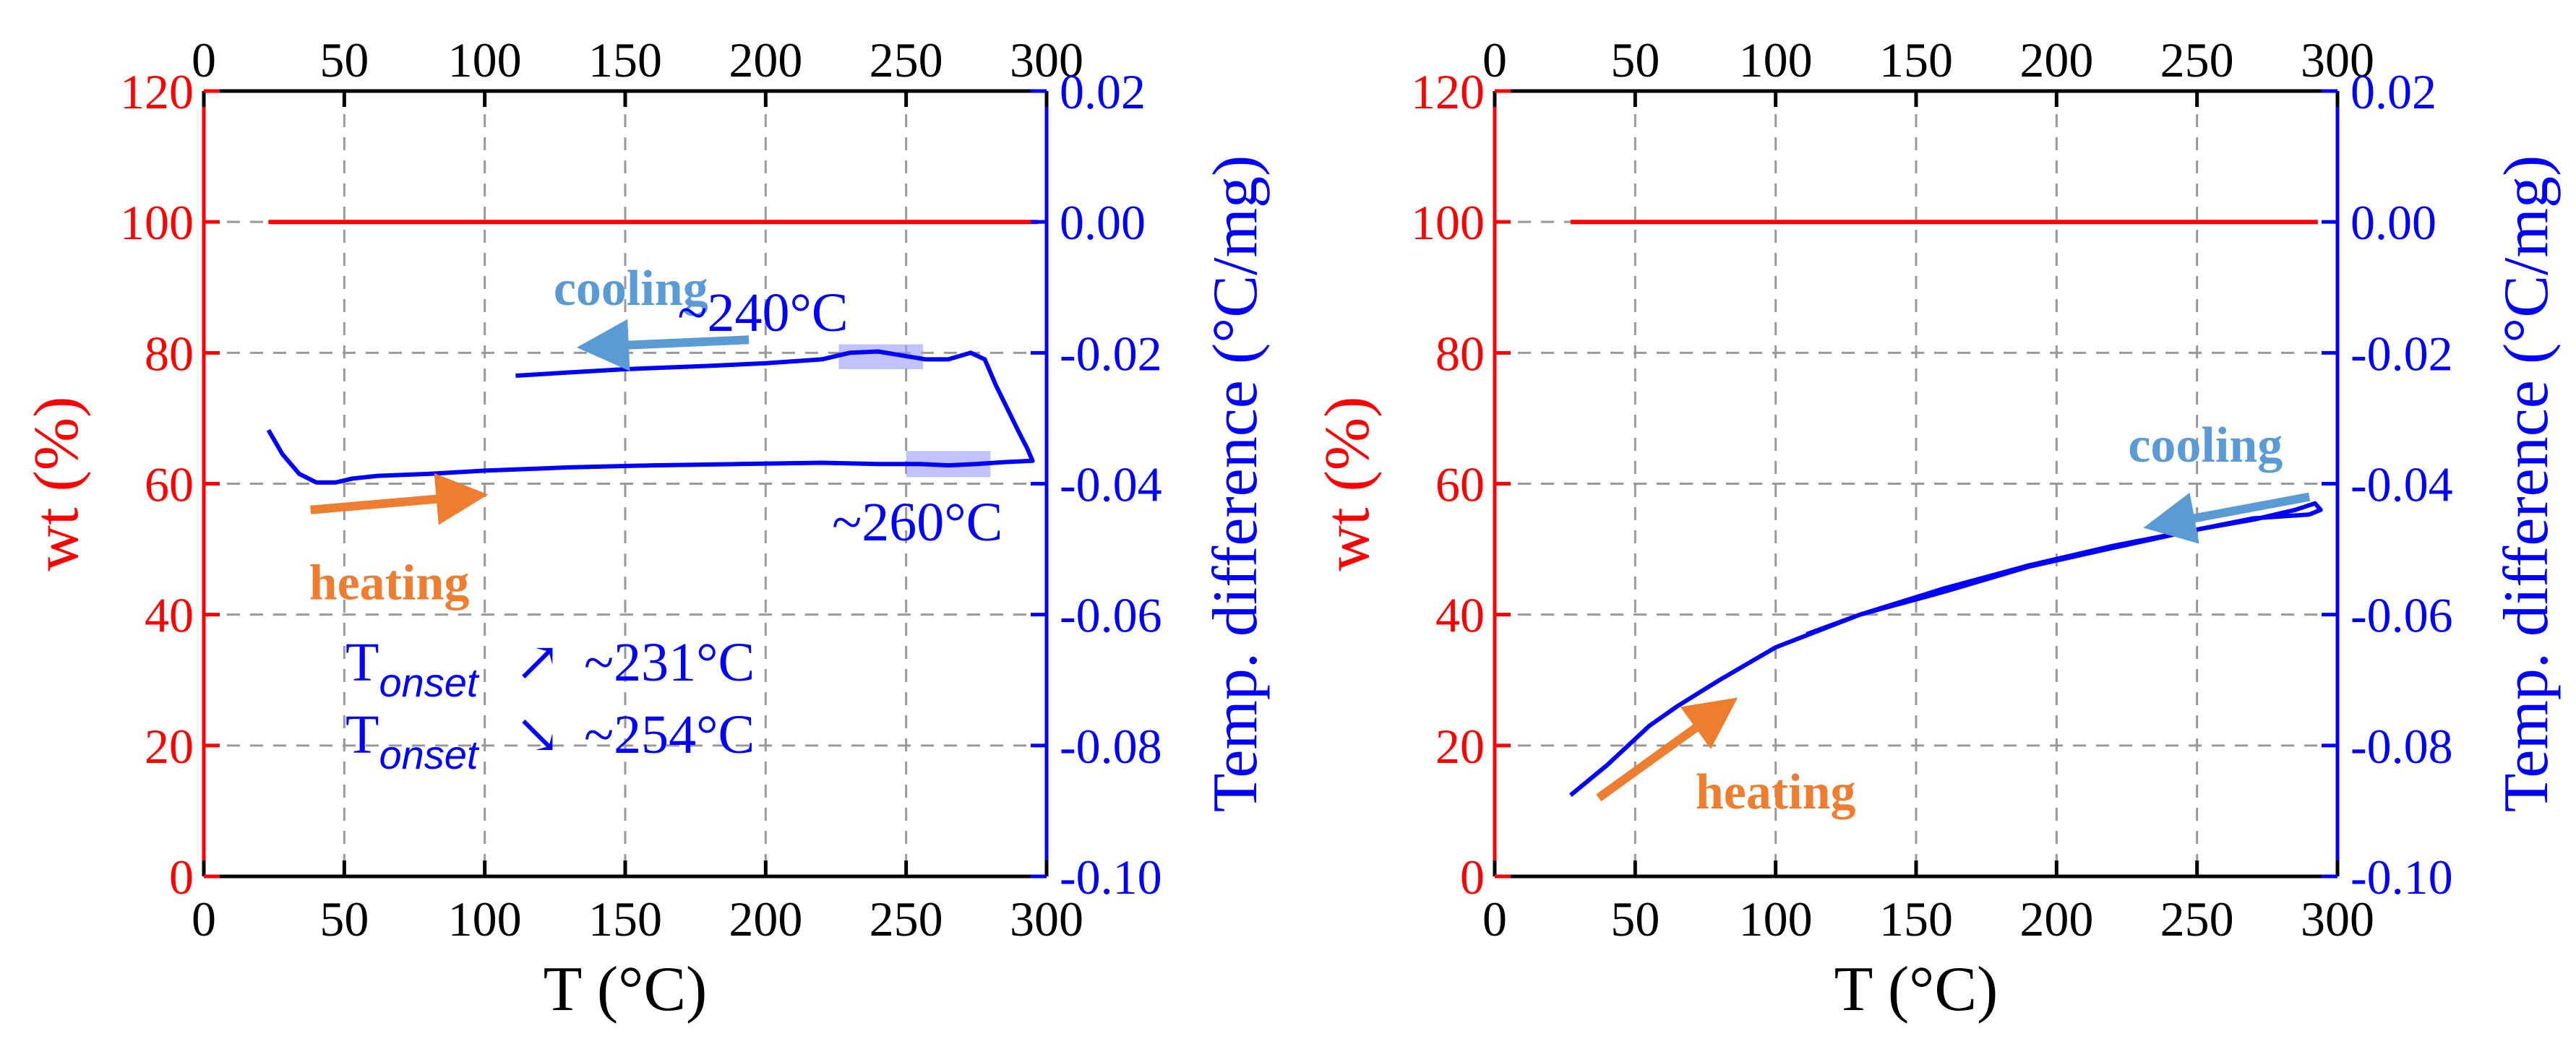  I want to click on left-x-tick-label: 250, so click(907, 919).